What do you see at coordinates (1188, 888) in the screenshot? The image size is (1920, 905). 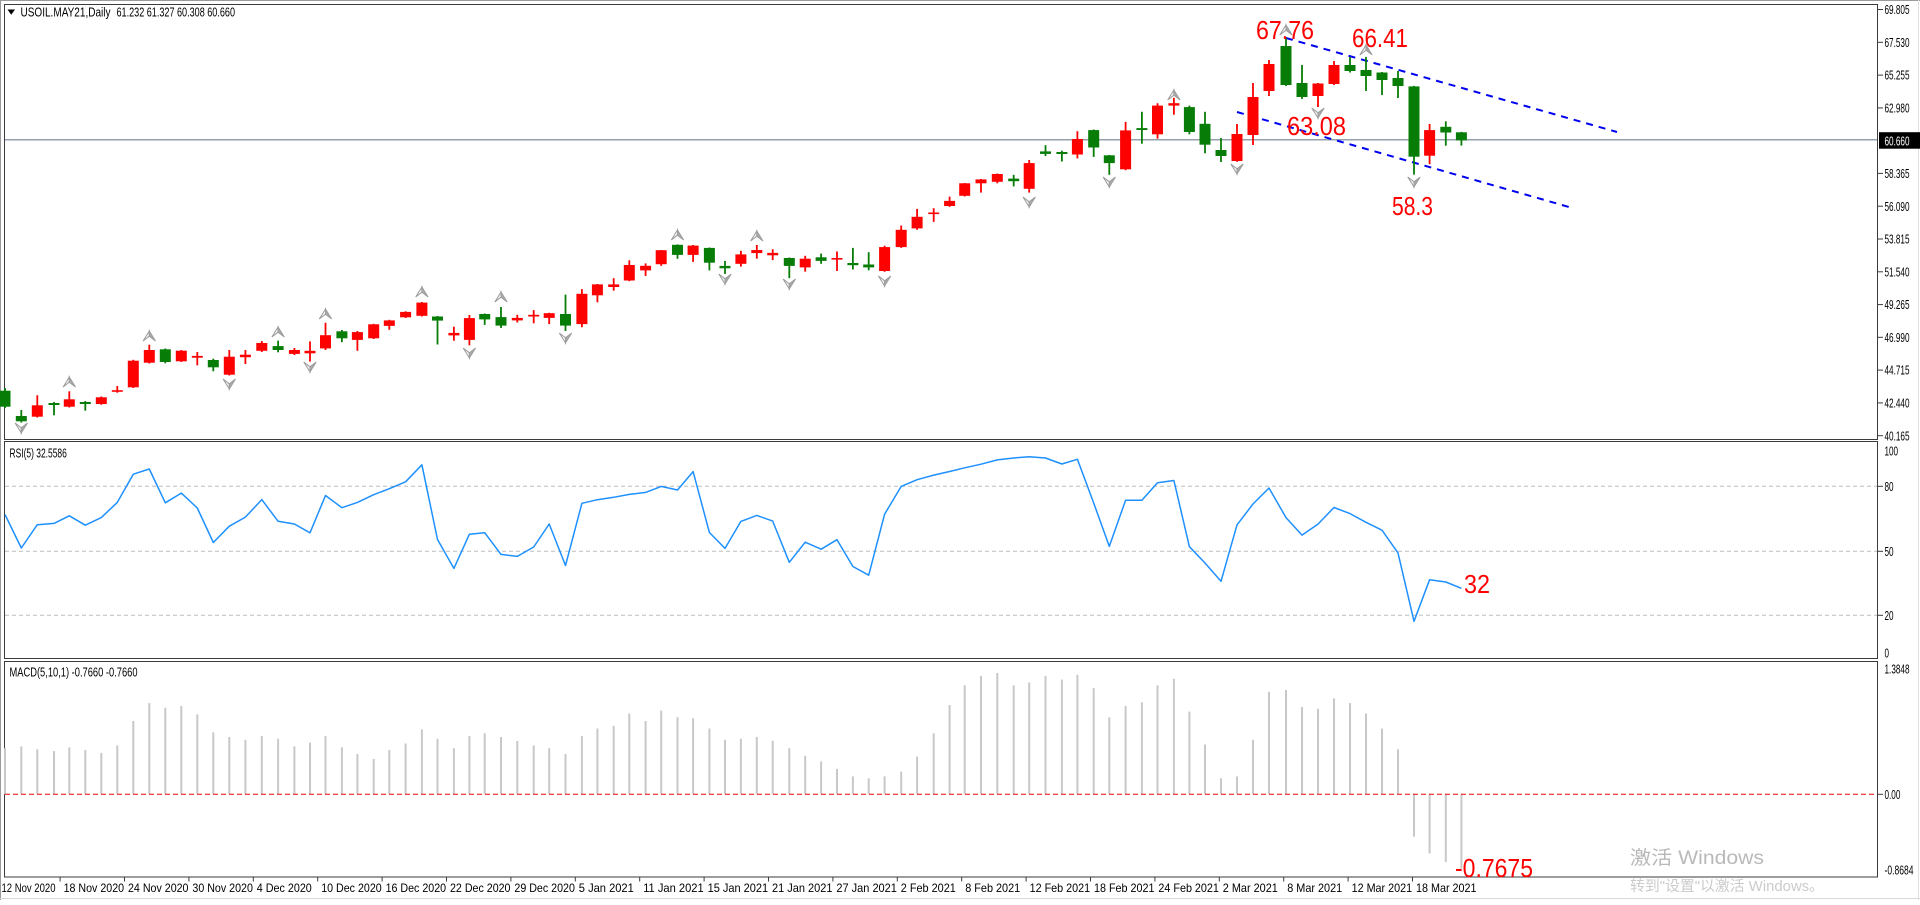 I see `svg-text: 24 Feb 2021` at bounding box center [1188, 888].